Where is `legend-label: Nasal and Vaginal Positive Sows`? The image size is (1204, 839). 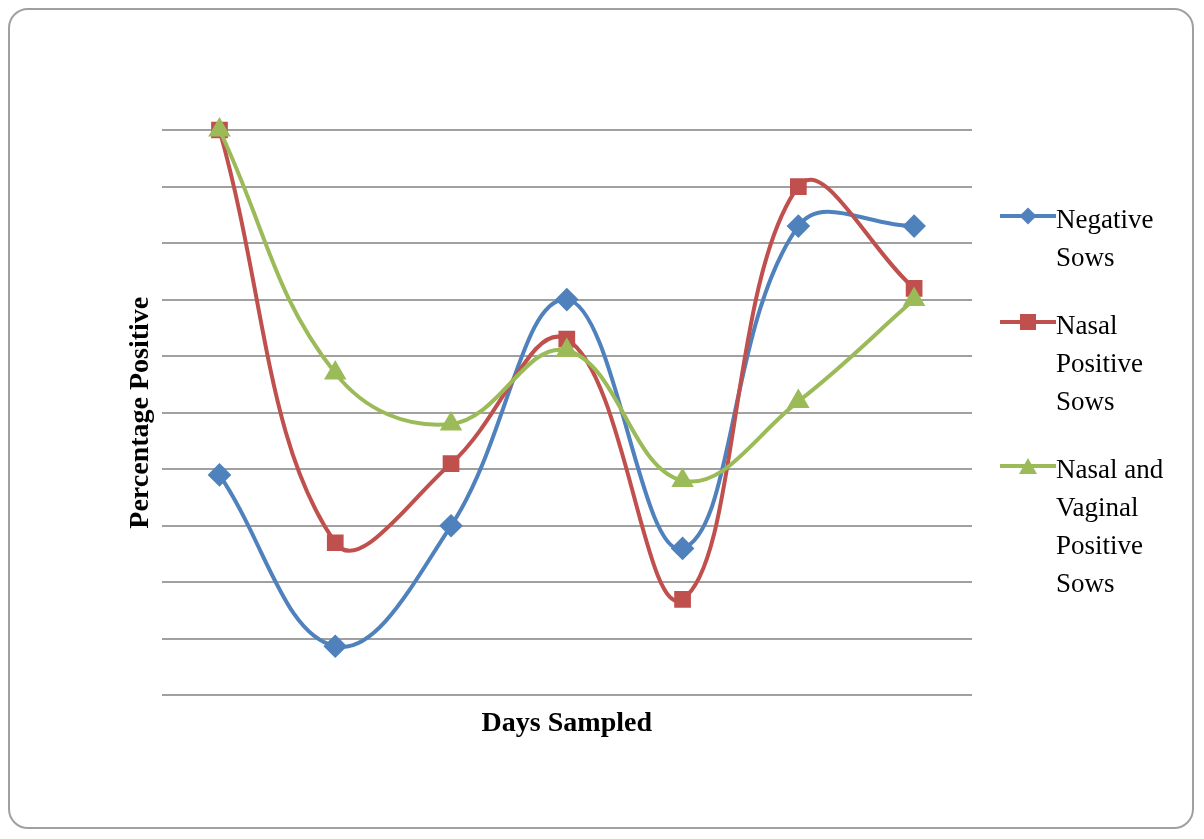
legend-label: Nasal and Vaginal Positive Sows is located at coordinates (1110, 526).